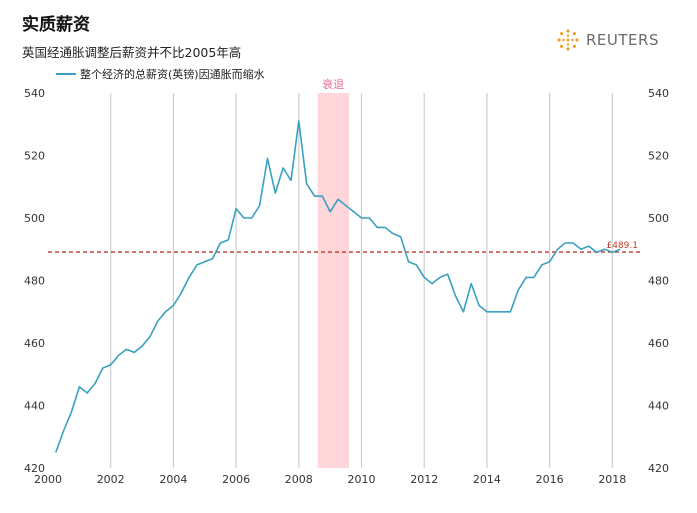 The height and width of the screenshot is (513, 697). I want to click on y-tick-label-right: 480, so click(658, 281).